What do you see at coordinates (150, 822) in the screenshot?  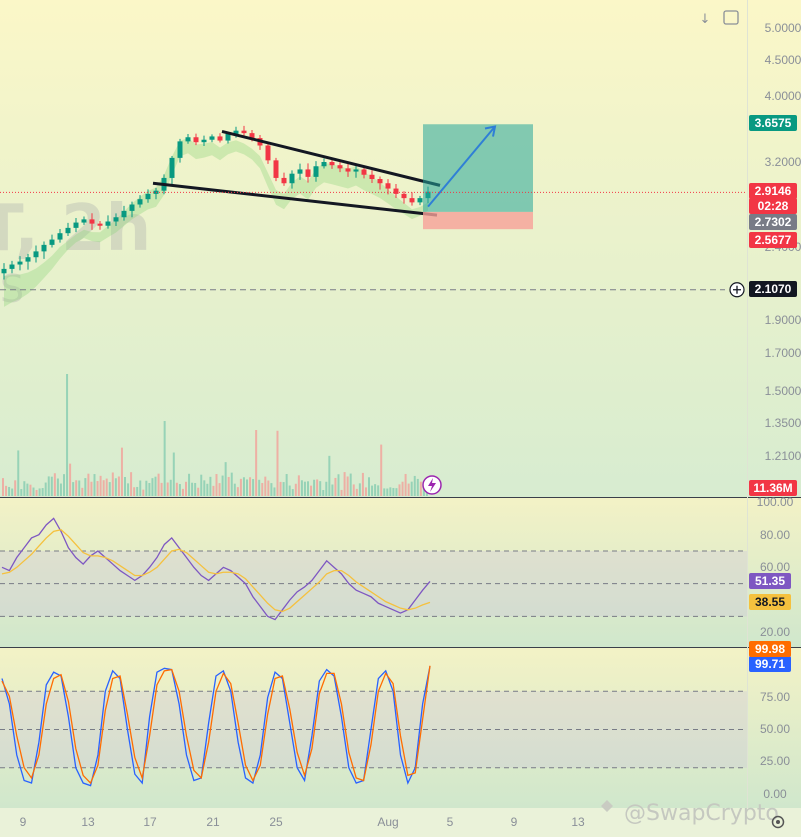 I see `time-tick-label: 17` at bounding box center [150, 822].